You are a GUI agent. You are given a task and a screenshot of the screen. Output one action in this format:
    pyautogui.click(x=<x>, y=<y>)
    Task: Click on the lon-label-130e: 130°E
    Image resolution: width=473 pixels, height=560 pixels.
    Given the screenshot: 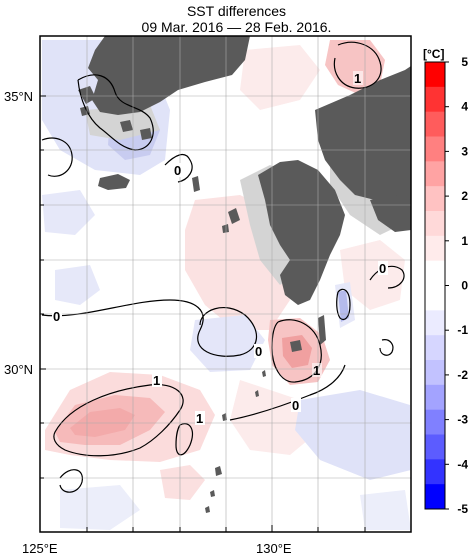 What is the action you would take?
    pyautogui.click(x=274, y=548)
    